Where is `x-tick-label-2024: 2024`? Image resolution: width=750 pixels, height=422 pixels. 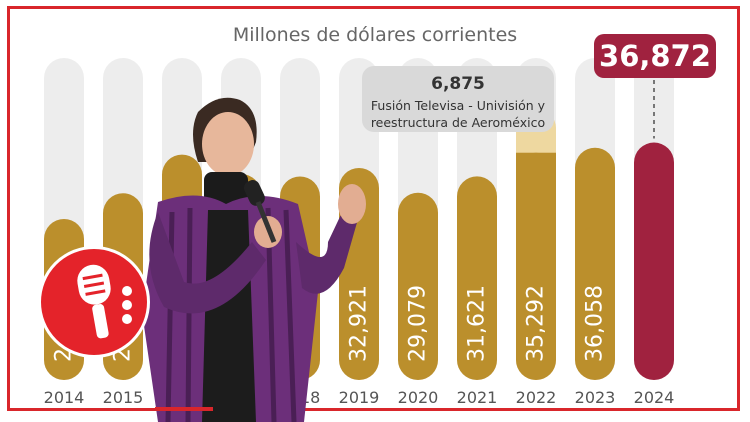 x-tick-label-2024: 2024 is located at coordinates (654, 397).